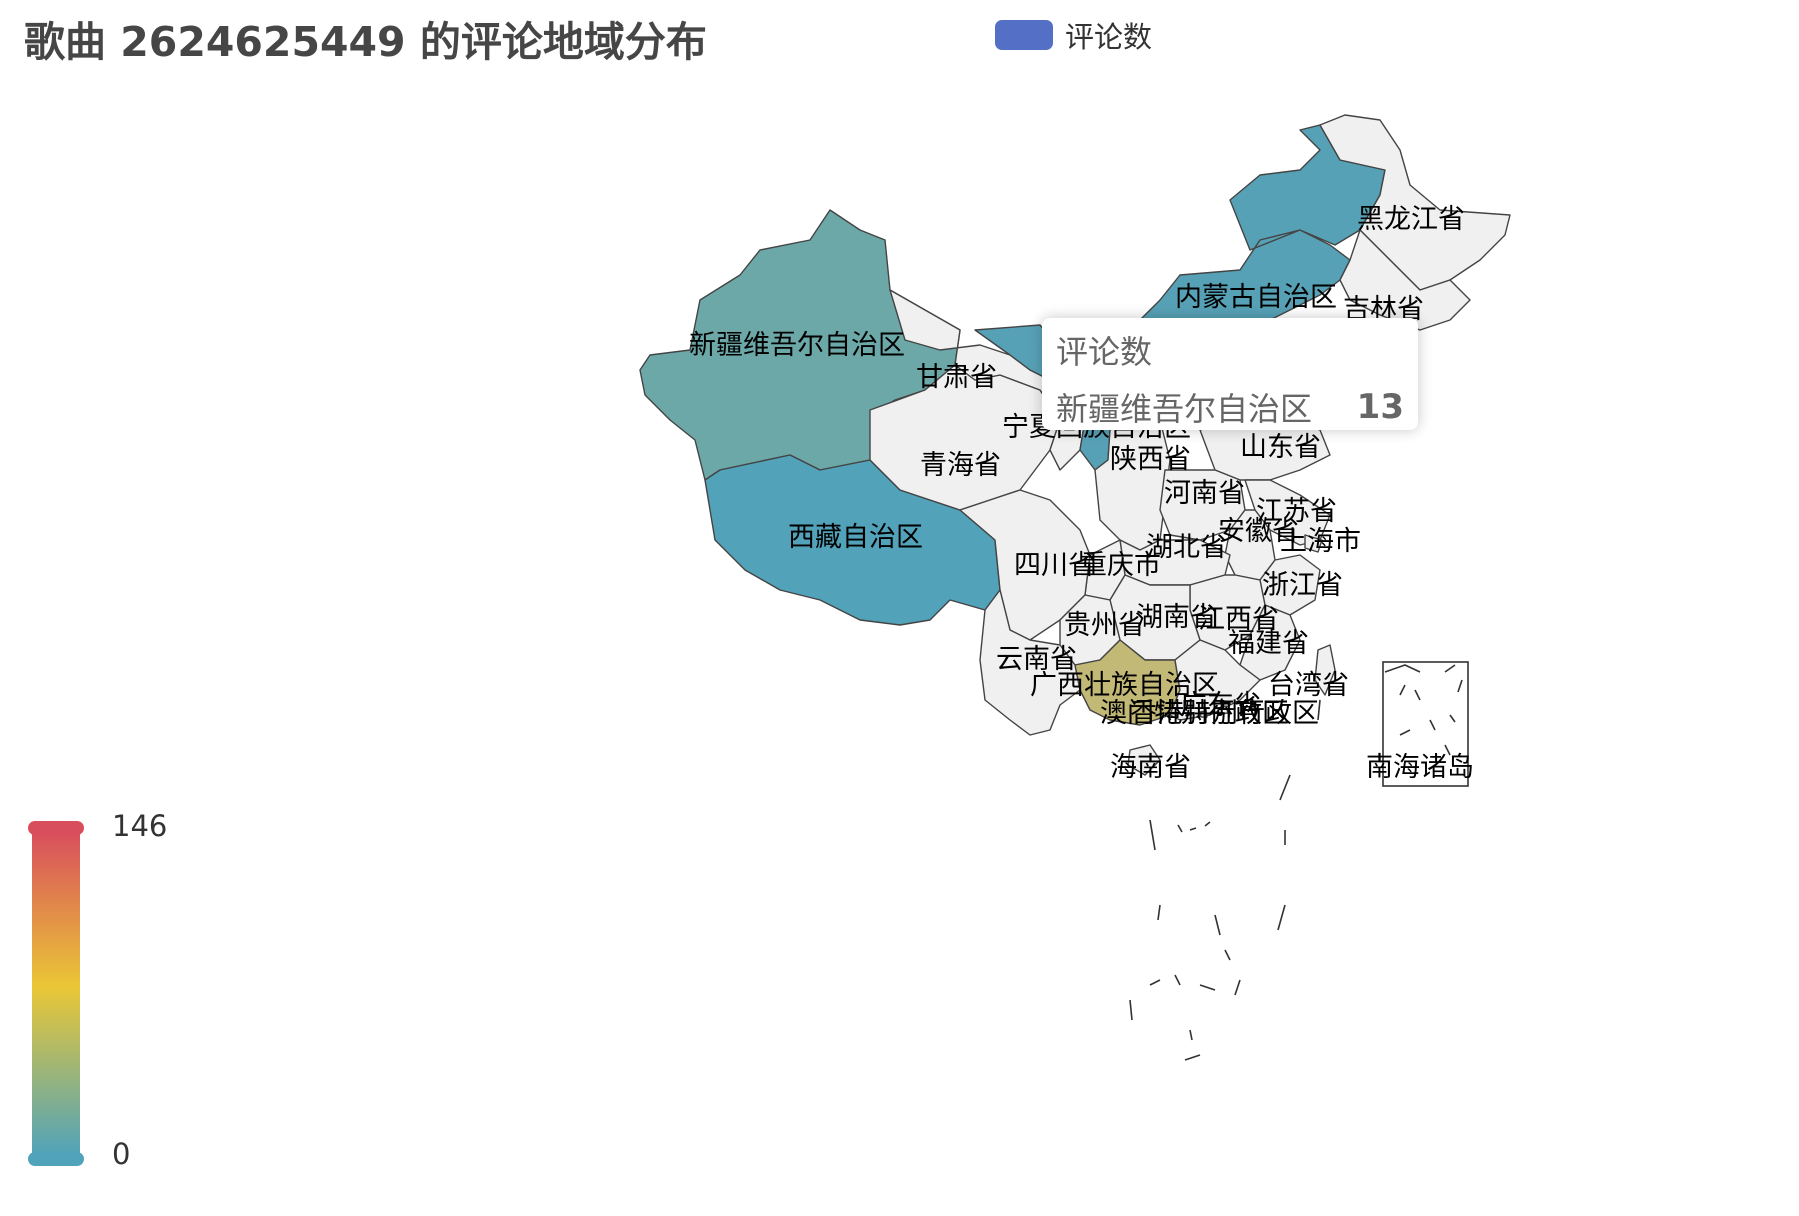 The height and width of the screenshot is (1216, 1799). I want to click on legend-item: 评论数, so click(1073, 35).